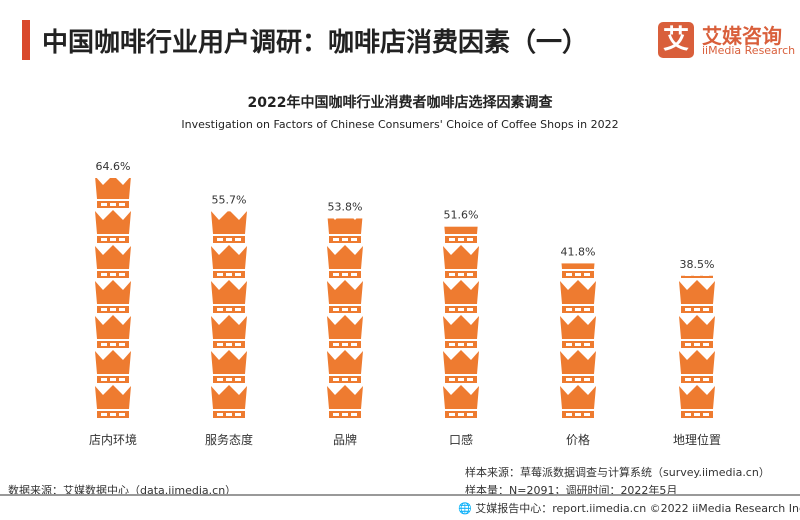  I want to click on category-label: 服务态度, so click(229, 439).